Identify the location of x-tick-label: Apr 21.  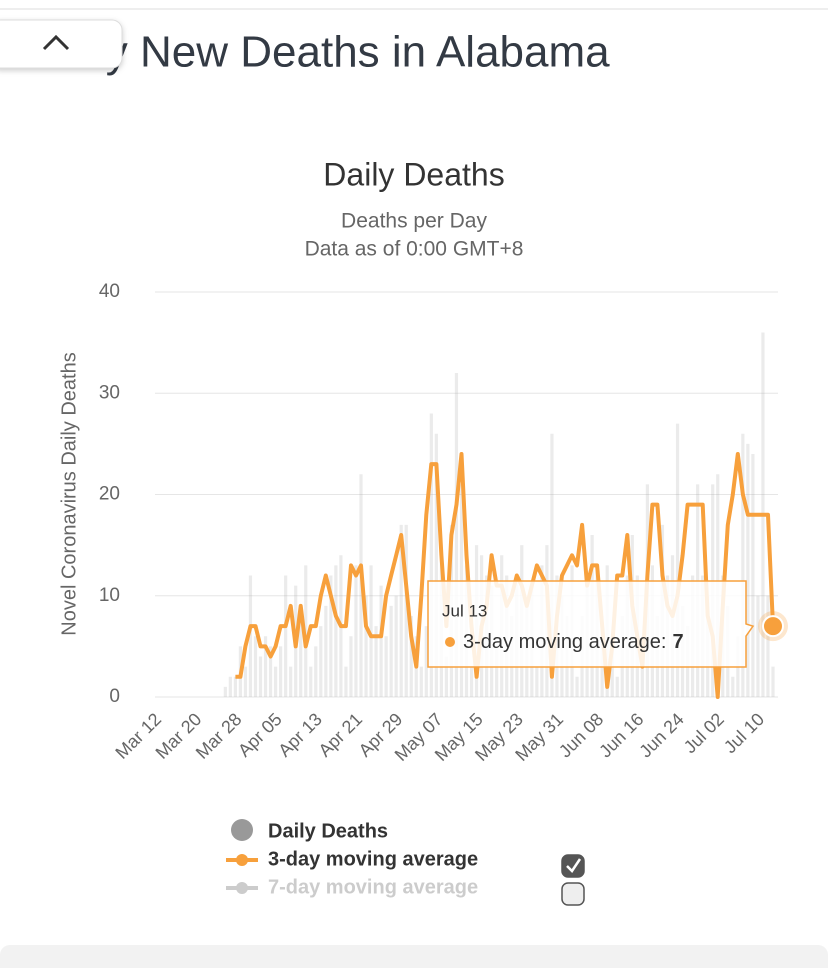
(341, 735).